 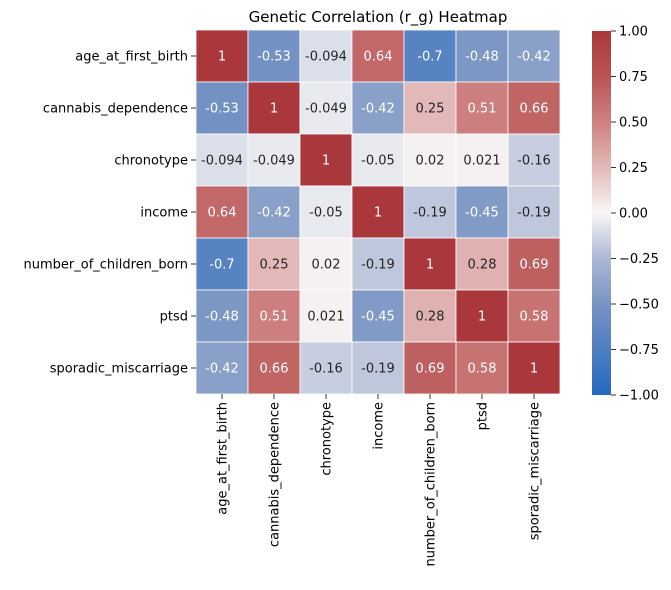 What do you see at coordinates (115, 109) in the screenshot?
I see `row-tick-label: cannabis_dependence` at bounding box center [115, 109].